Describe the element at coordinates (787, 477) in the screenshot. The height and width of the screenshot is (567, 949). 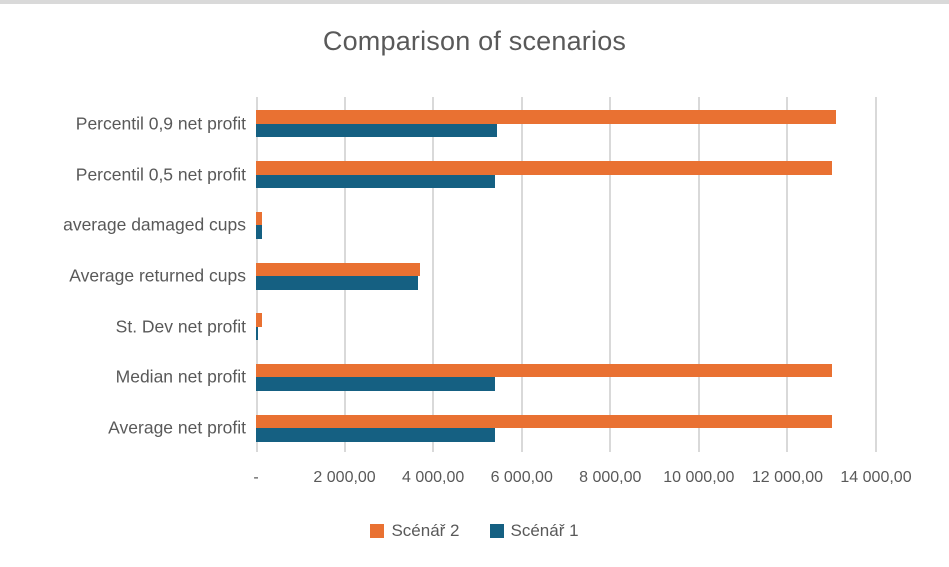
I see `x-tick-label: 12 000,00` at that location.